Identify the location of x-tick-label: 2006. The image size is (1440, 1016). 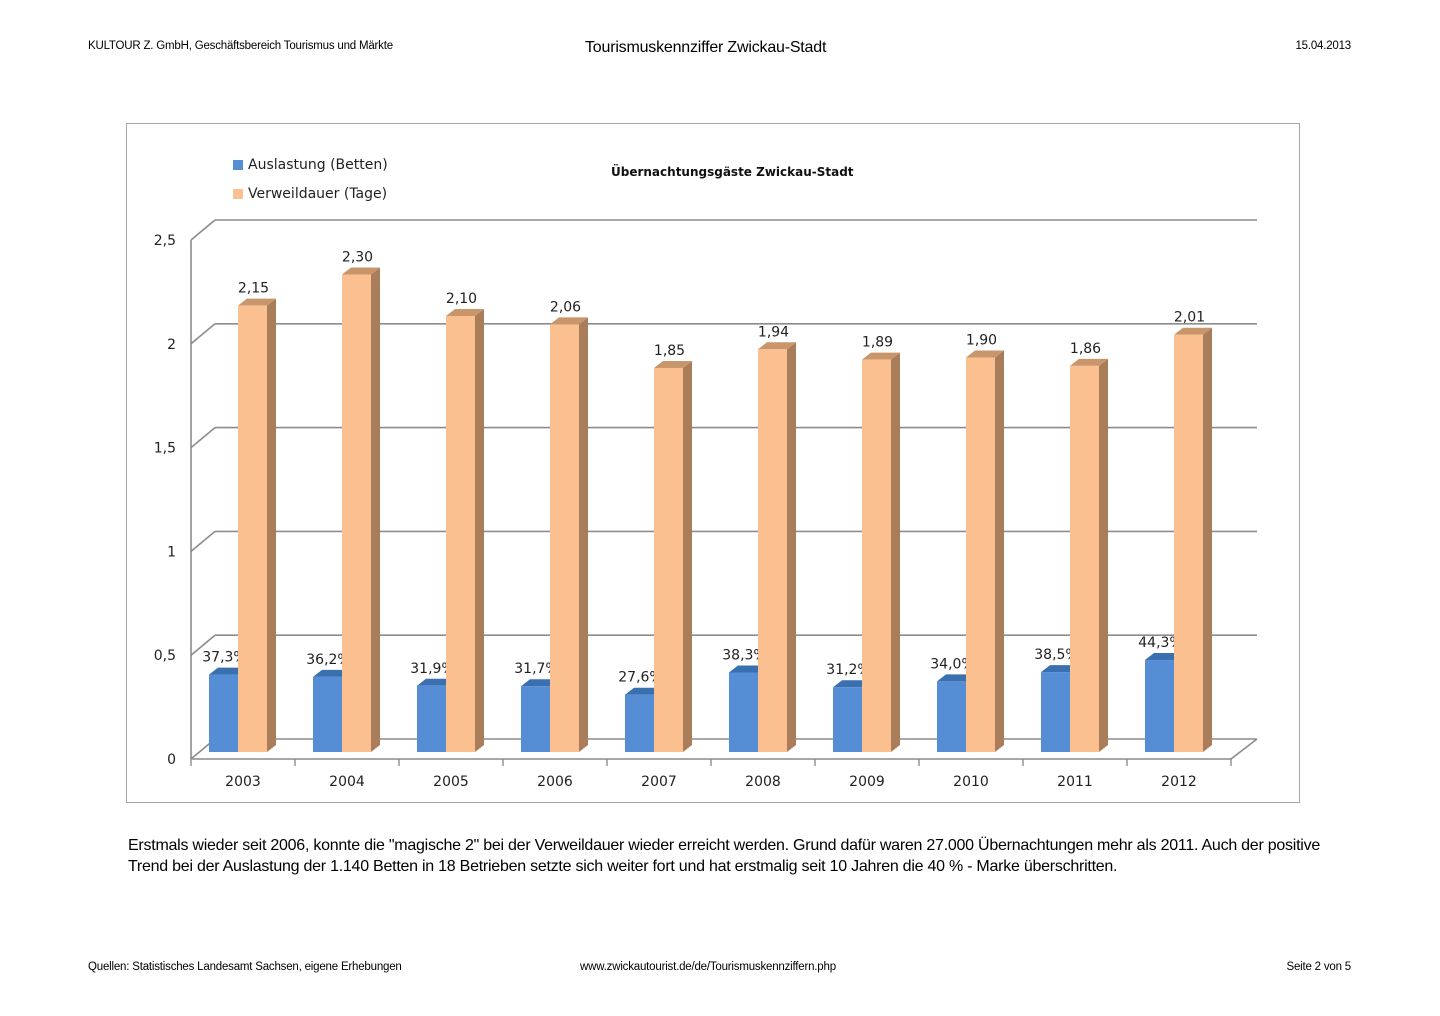
(555, 782).